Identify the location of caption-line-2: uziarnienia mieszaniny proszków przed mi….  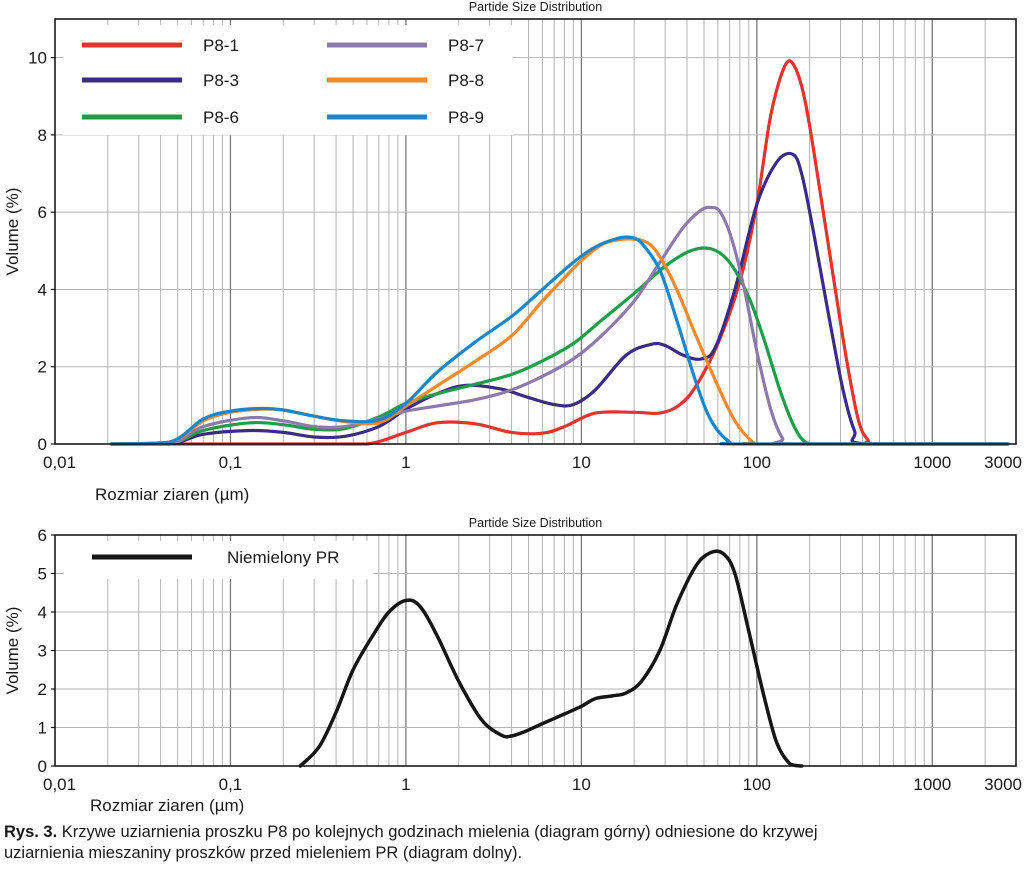
(263, 853).